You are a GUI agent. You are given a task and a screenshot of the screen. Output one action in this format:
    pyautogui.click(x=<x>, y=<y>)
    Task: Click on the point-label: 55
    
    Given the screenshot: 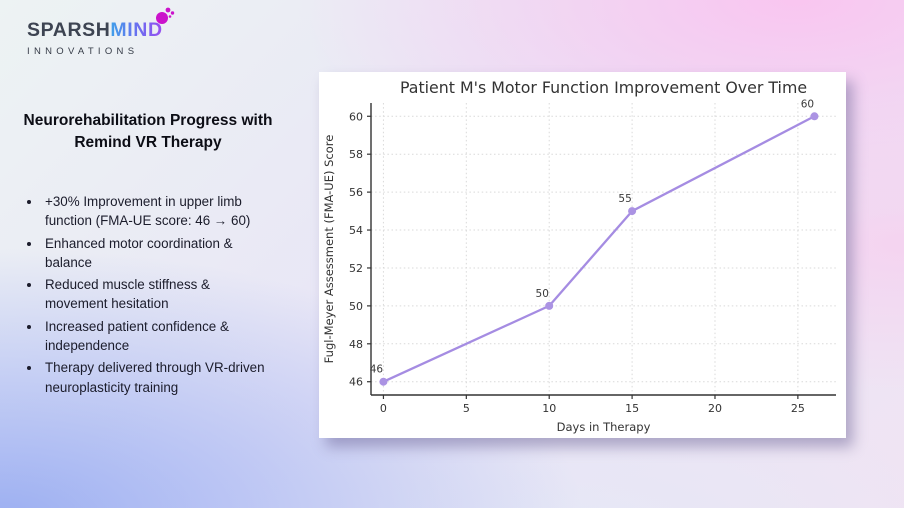 What is the action you would take?
    pyautogui.click(x=624, y=199)
    